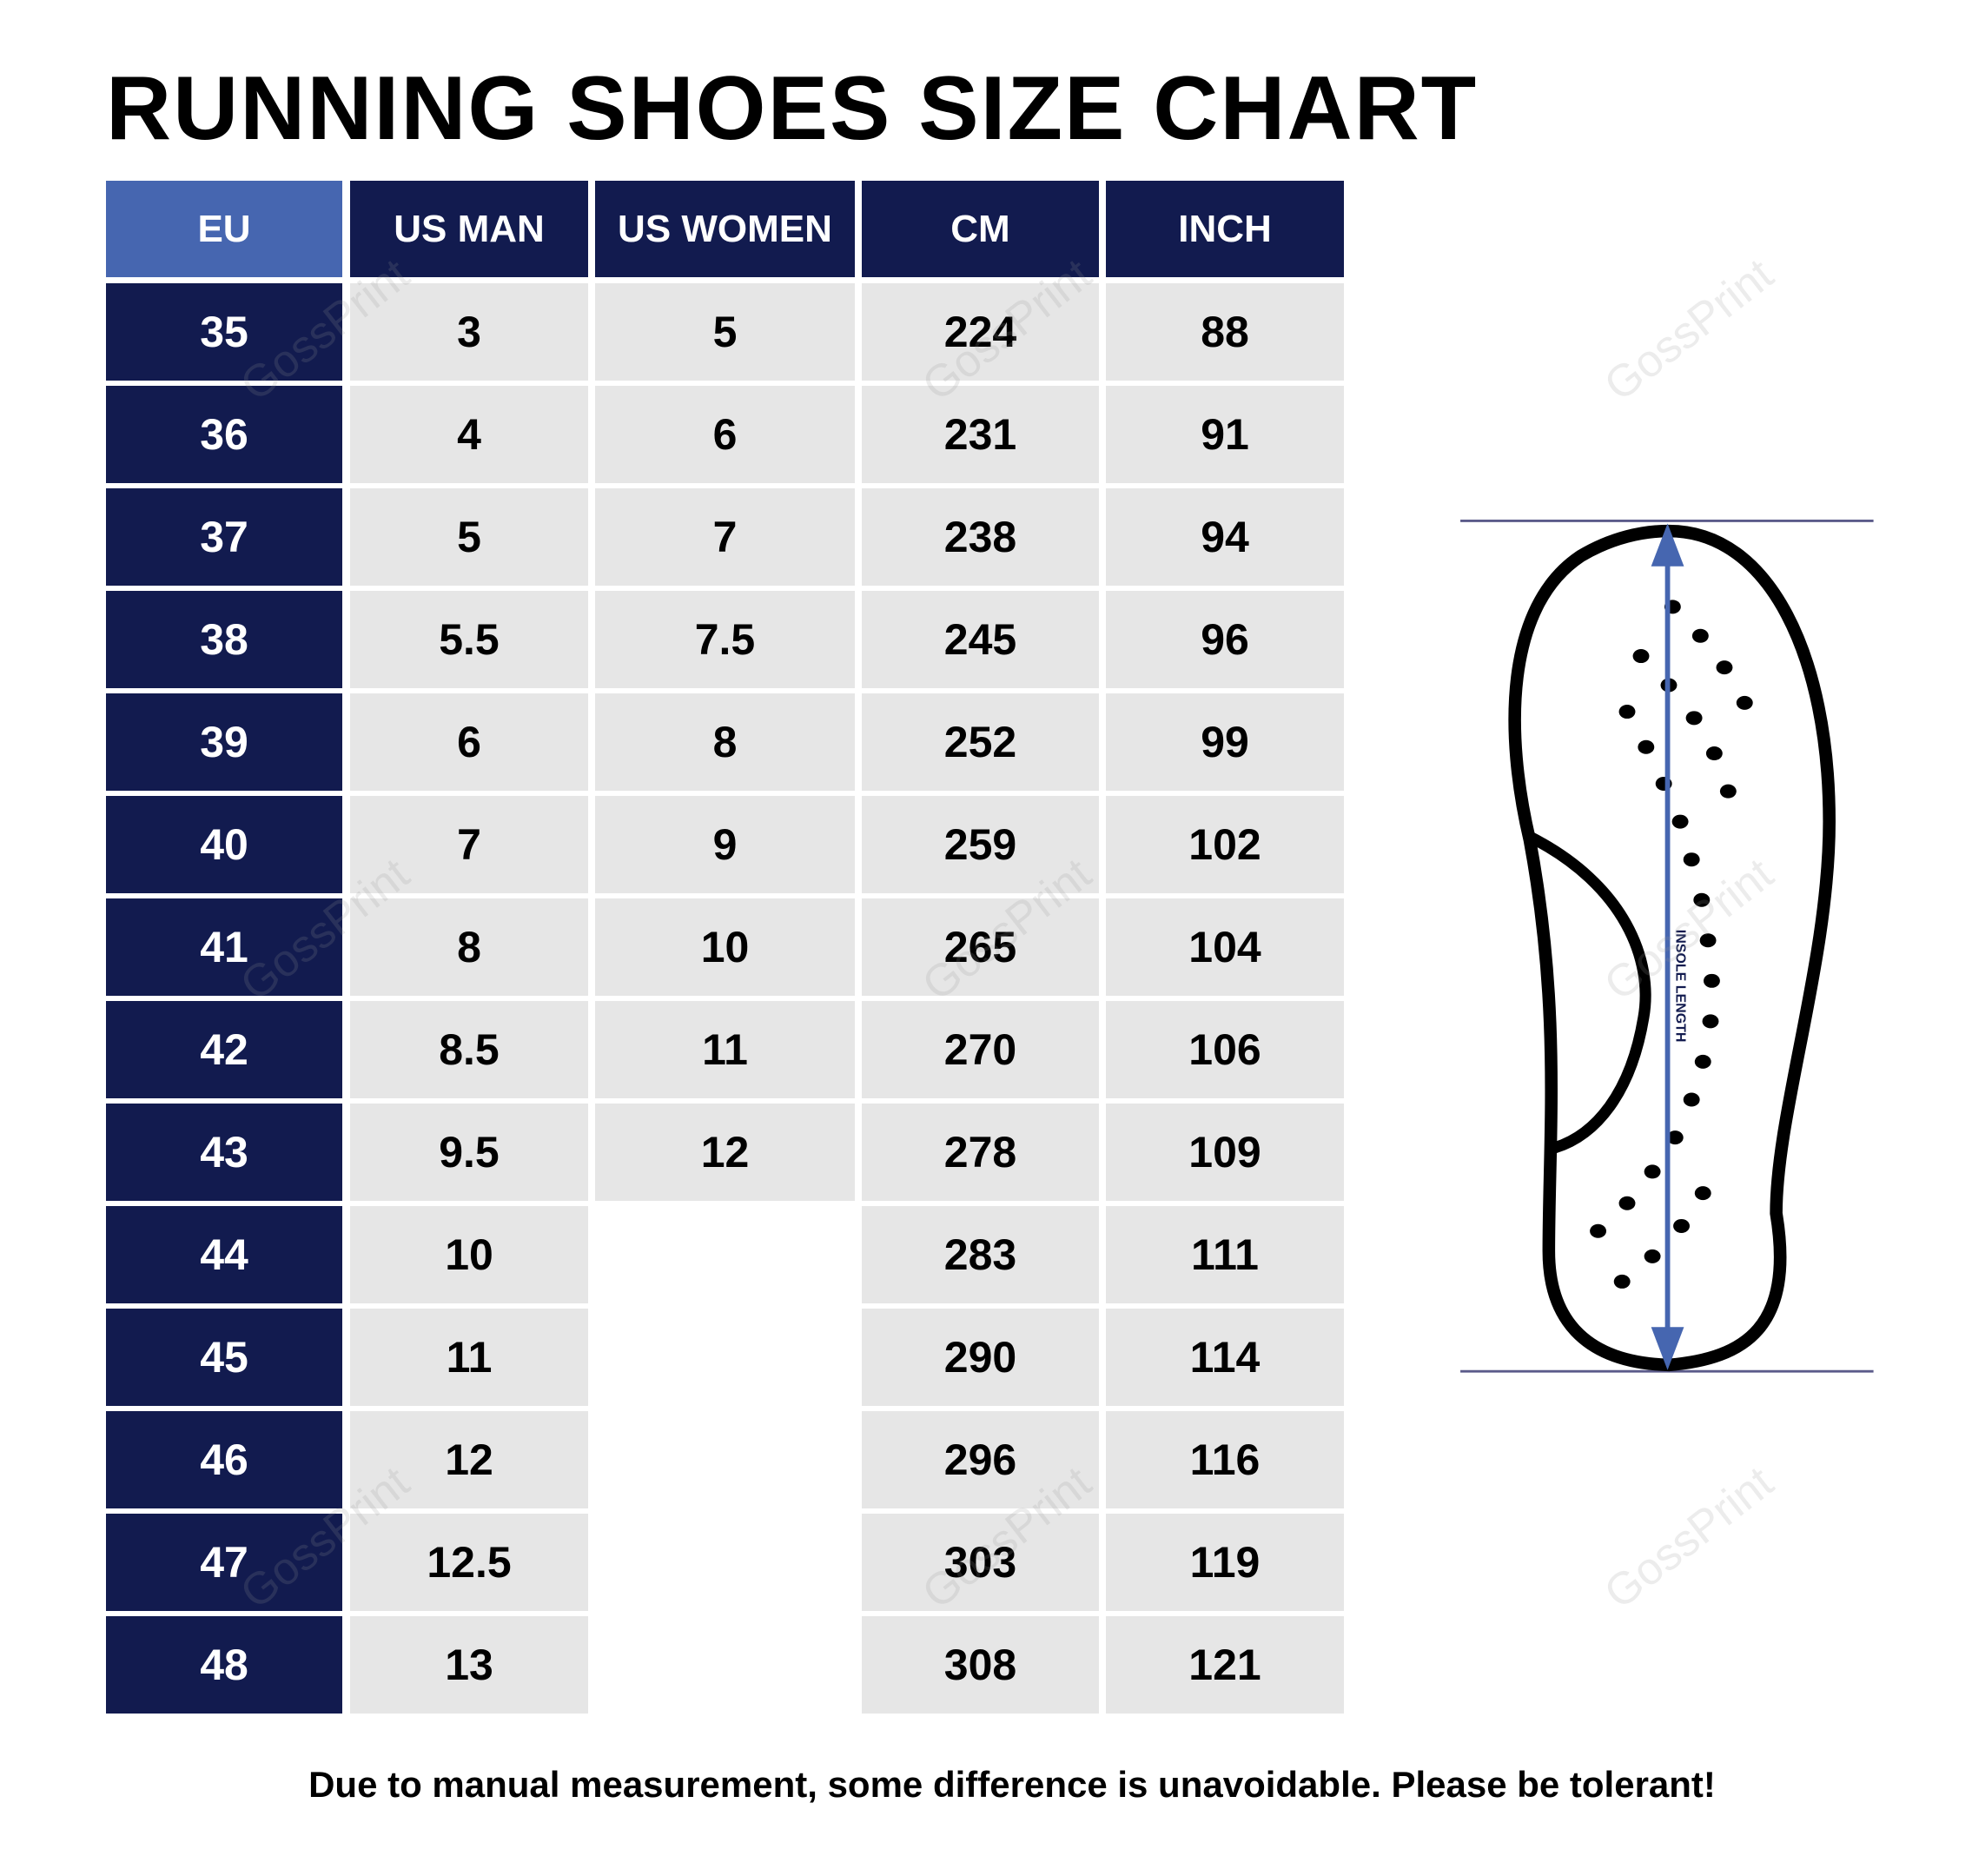  Describe the element at coordinates (725, 1050) in the screenshot. I see `cell-us-women: 11` at that location.